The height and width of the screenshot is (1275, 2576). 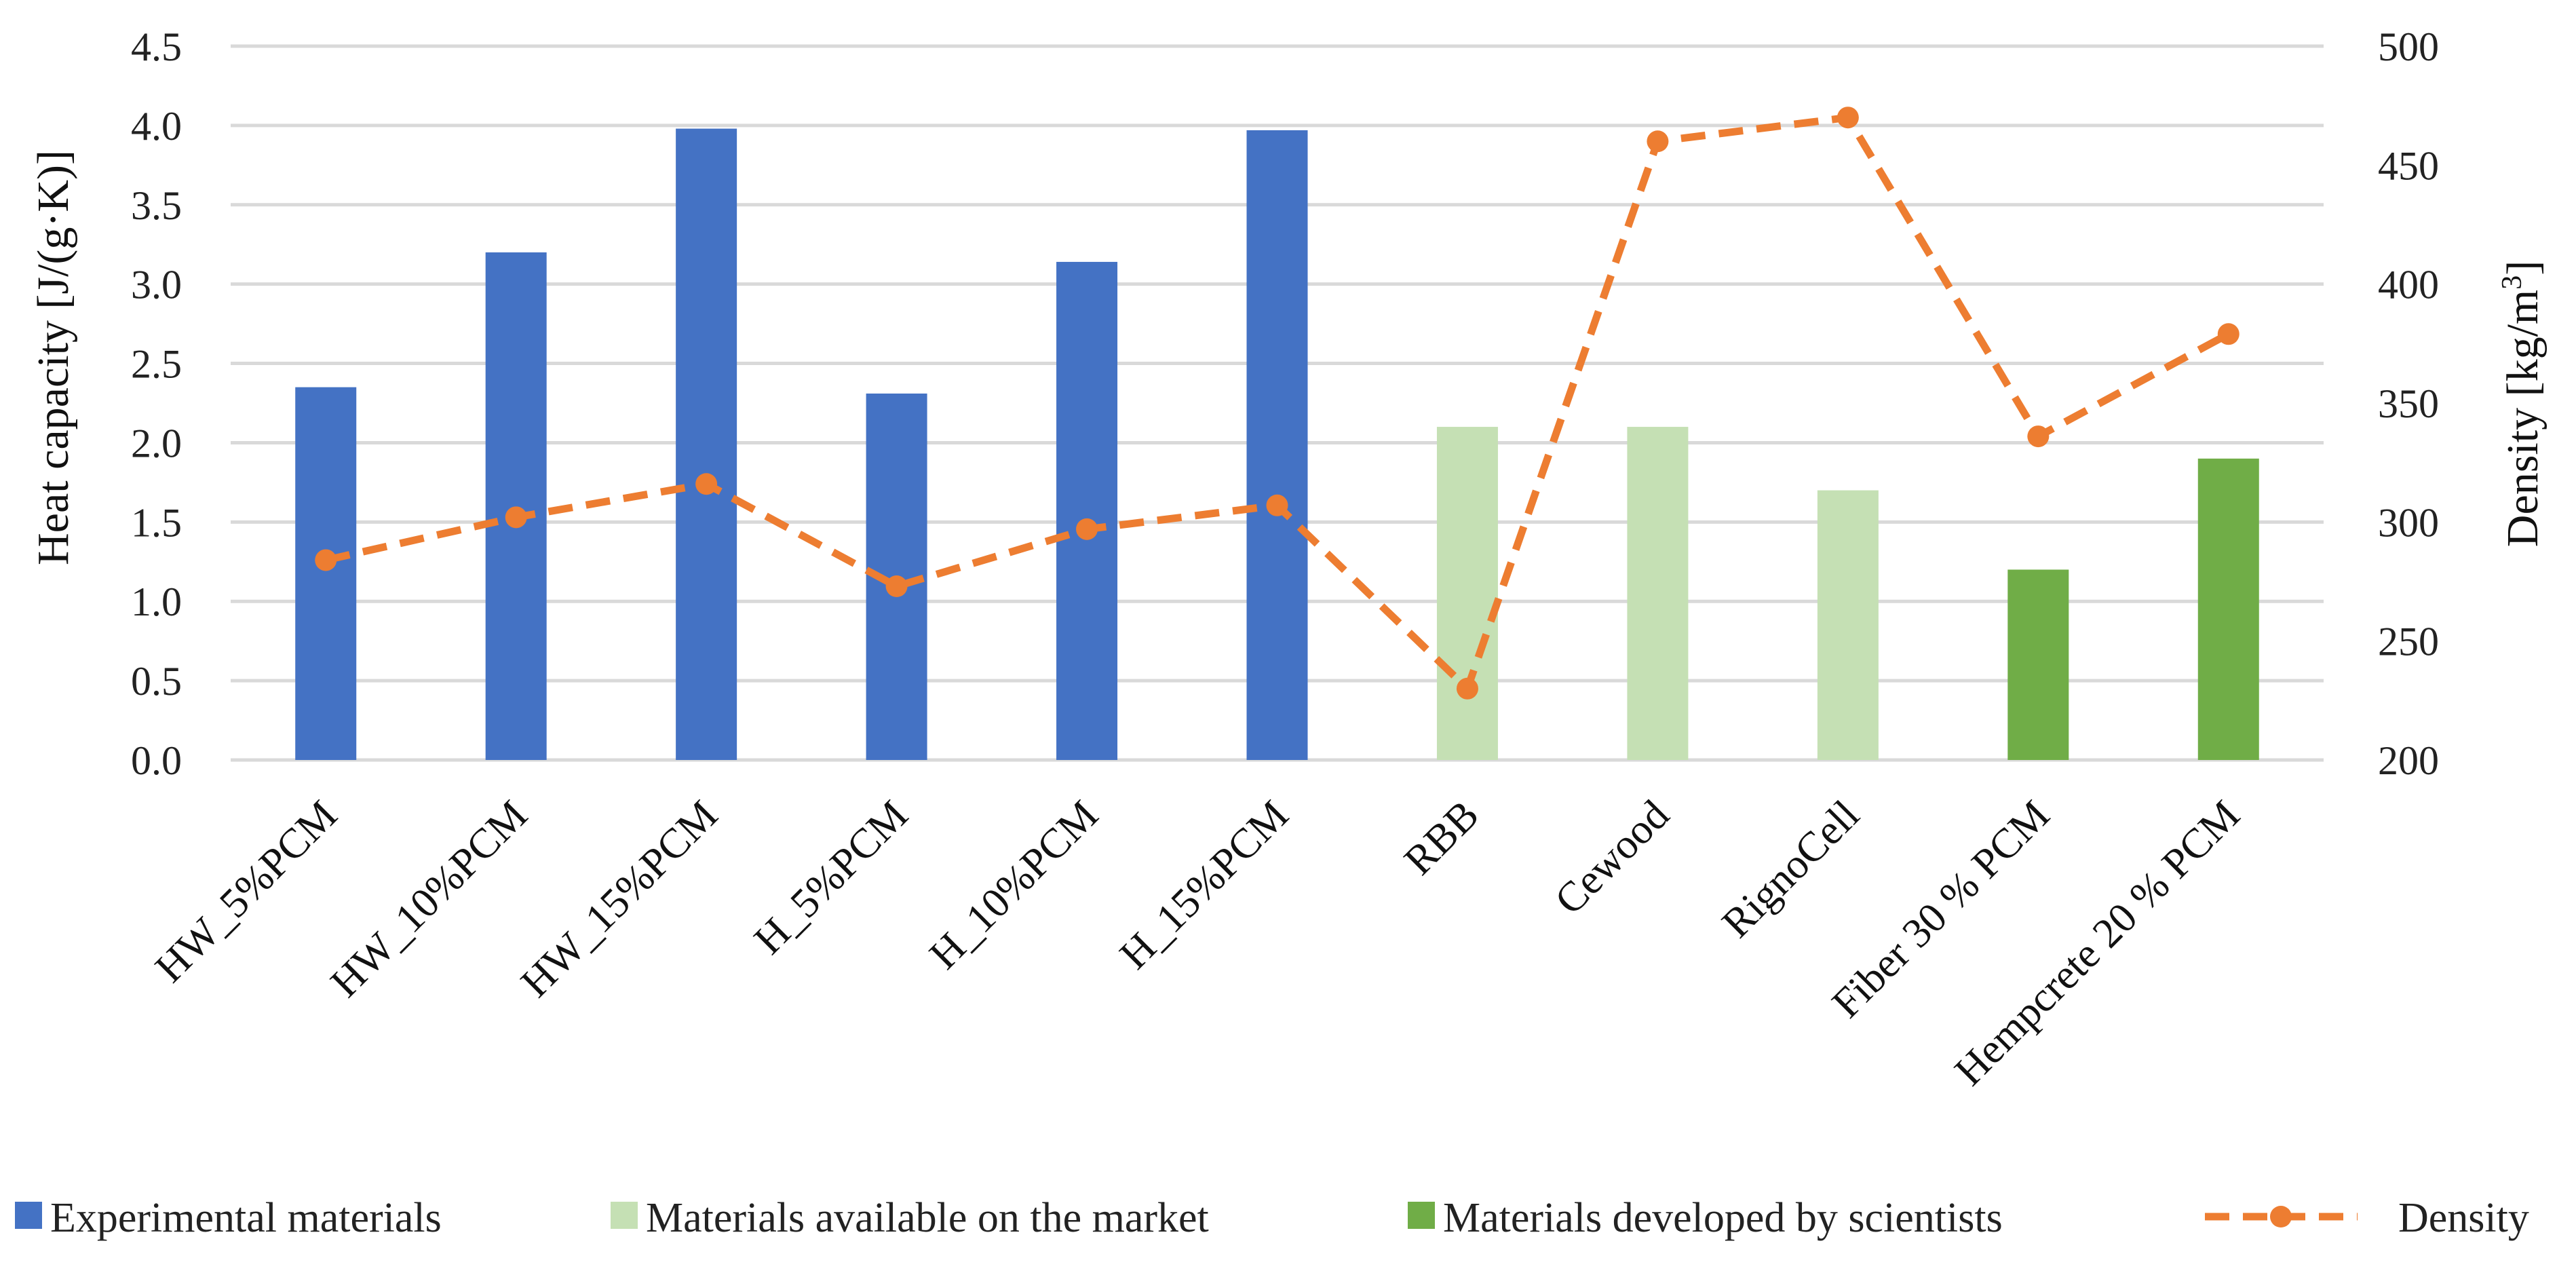 What do you see at coordinates (2408, 285) in the screenshot?
I see `right-tick-label: 400` at bounding box center [2408, 285].